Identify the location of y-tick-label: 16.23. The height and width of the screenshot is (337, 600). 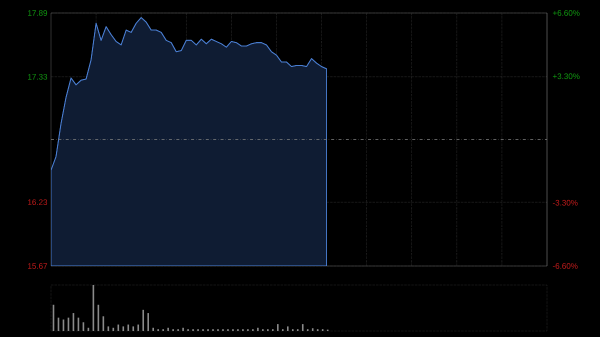
(38, 202).